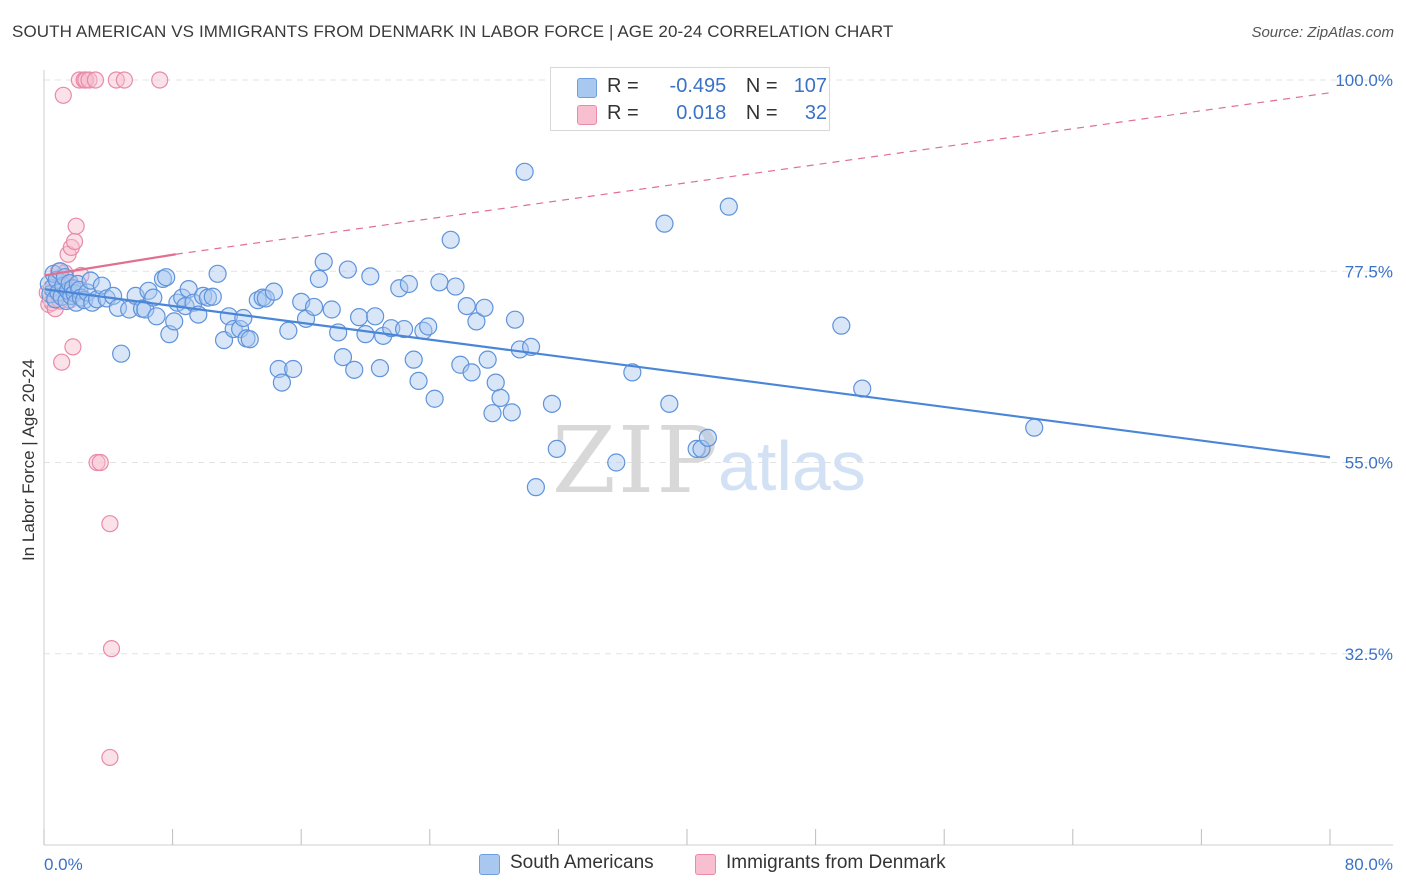  Describe the element at coordinates (836, 862) in the screenshot. I see `bottom-legend-label: Immigrants from Denmark` at that location.